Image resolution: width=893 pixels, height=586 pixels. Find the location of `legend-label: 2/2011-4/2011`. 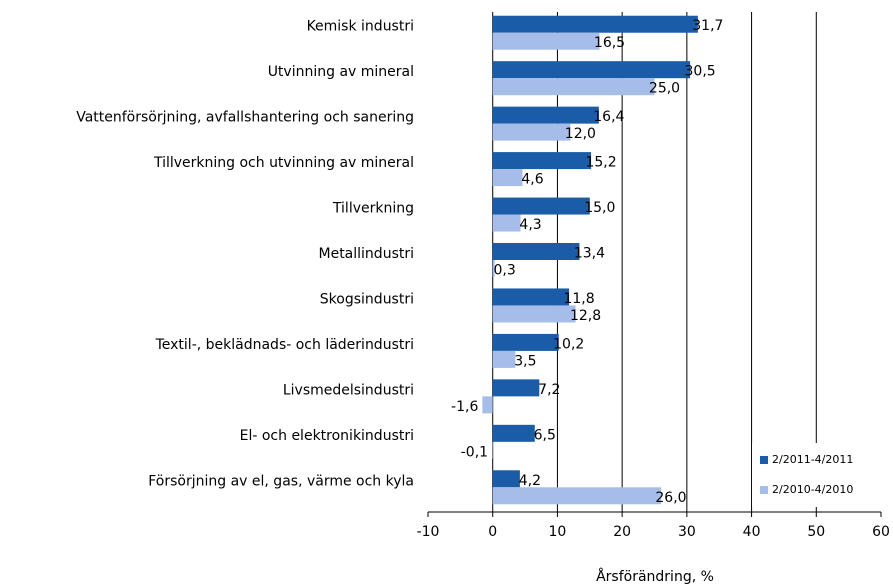

legend-label: 2/2011-4/2011 is located at coordinates (812, 459).